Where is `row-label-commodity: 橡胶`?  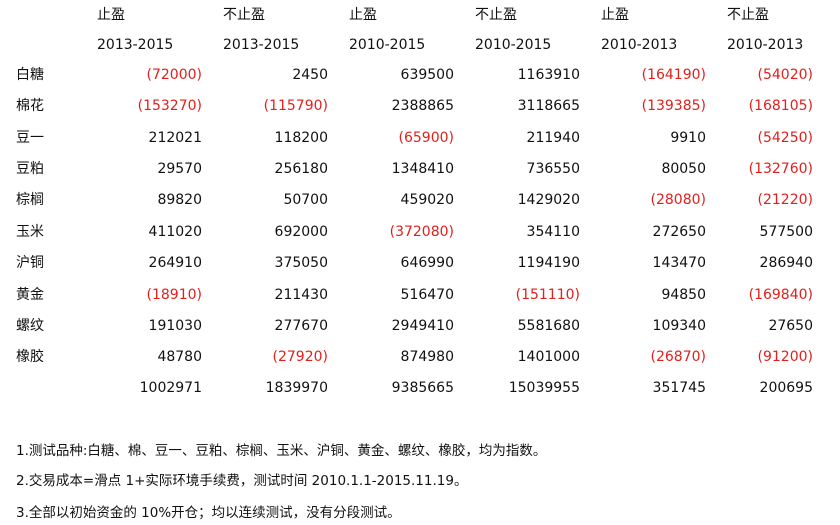 row-label-commodity: 橡胶 is located at coordinates (30, 357).